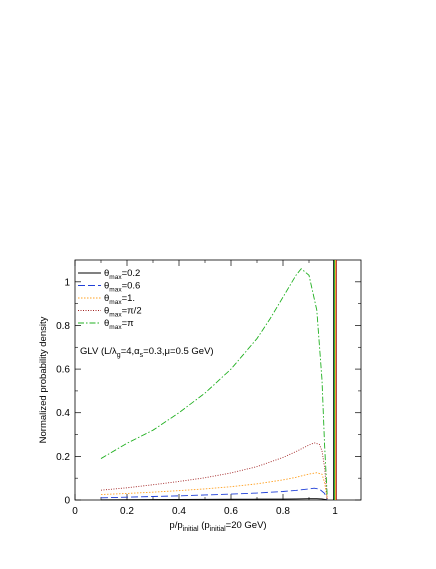 The width and height of the screenshot is (436, 569). What do you see at coordinates (335, 380) in the screenshot?
I see `vertical-line-layer` at bounding box center [335, 380].